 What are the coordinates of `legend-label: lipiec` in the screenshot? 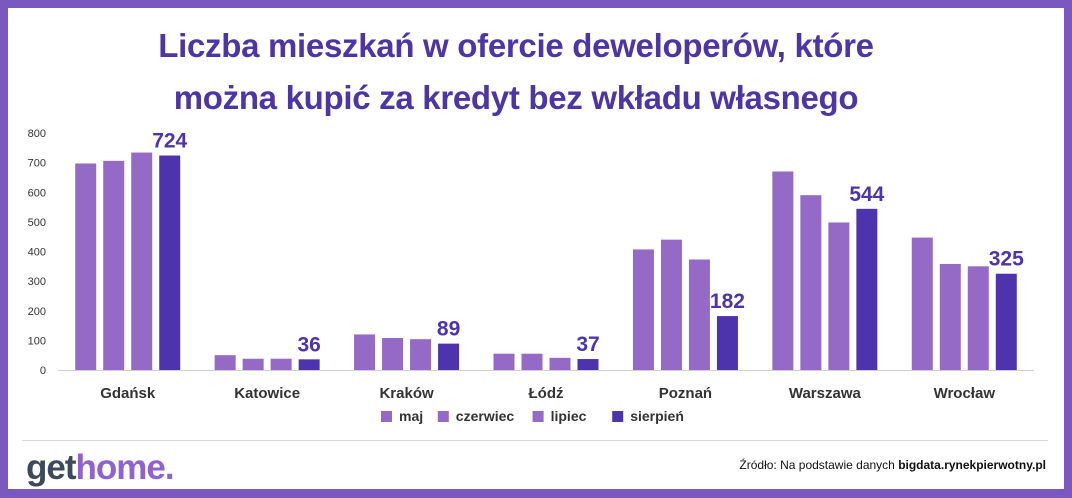 It's located at (569, 416).